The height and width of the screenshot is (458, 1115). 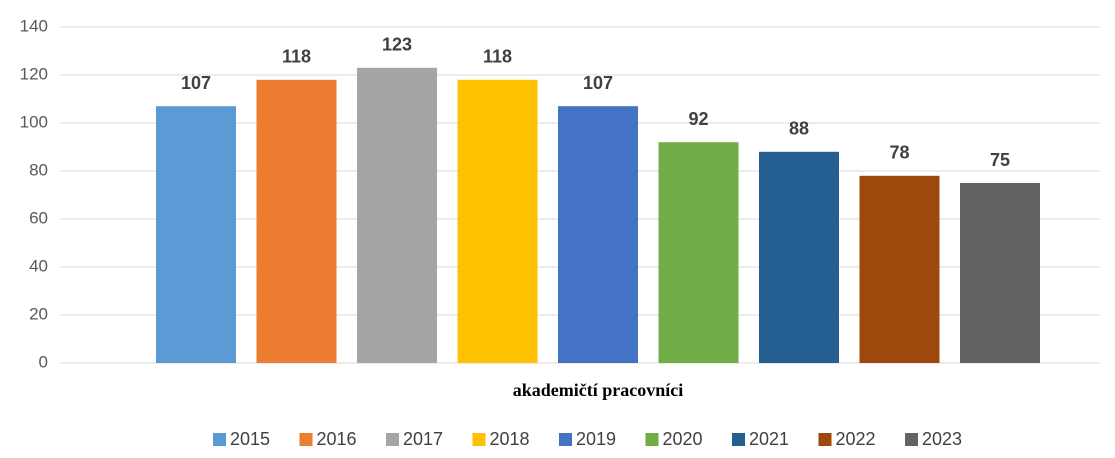 I want to click on y-tick-label: 100, so click(x=34, y=121).